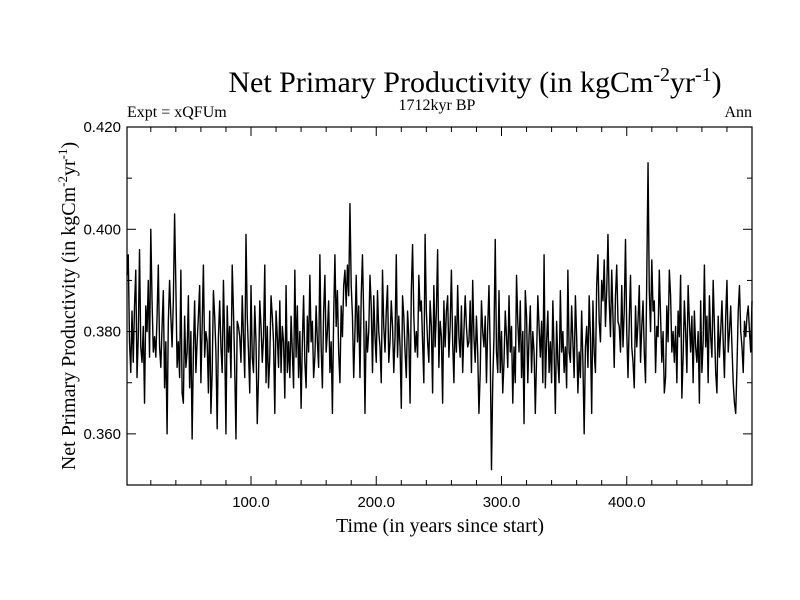  What do you see at coordinates (62, 154) in the screenshot?
I see `y-axis-label-sup-2: -1` at bounding box center [62, 154].